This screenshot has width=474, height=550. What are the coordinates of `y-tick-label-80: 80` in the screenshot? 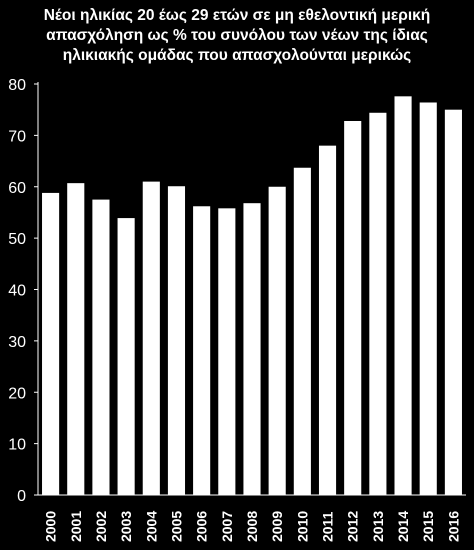 It's located at (17, 85).